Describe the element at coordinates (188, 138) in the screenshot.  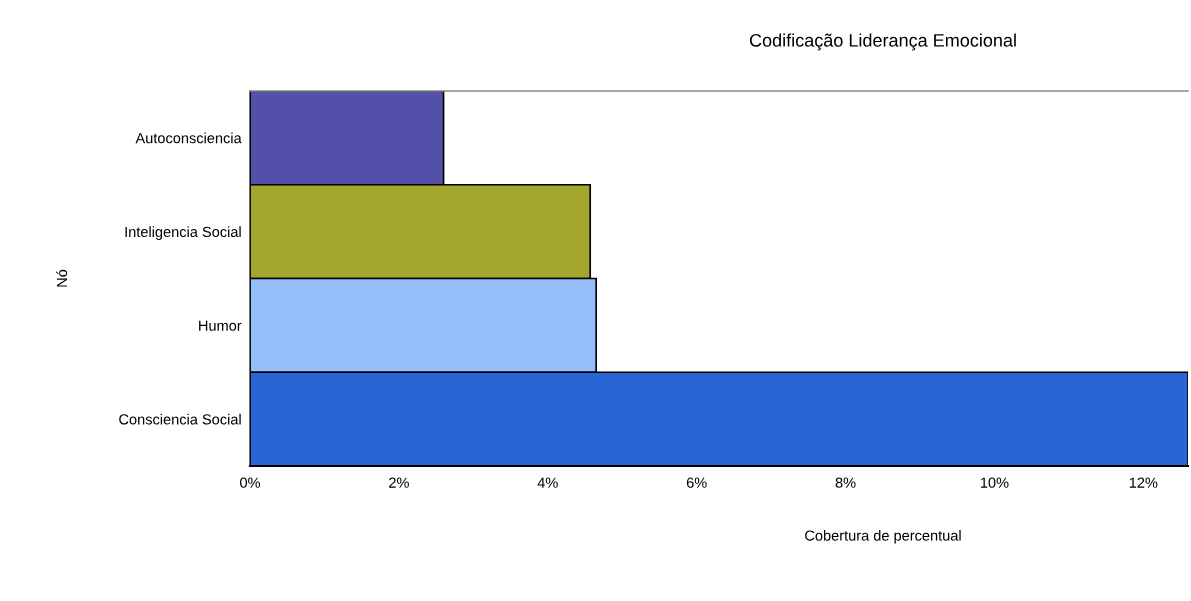
I see `y-tick-label: Autoconsciencia` at that location.